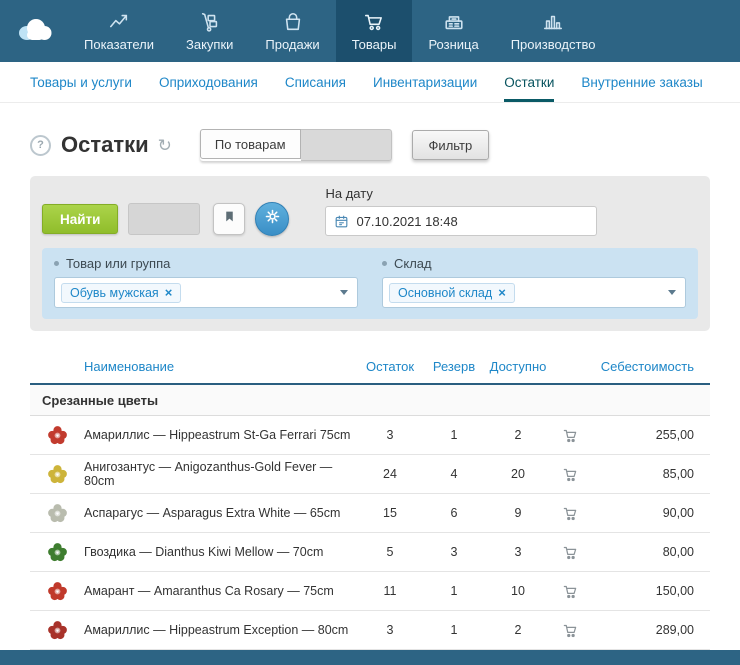 Image resolution: width=740 pixels, height=665 pixels. I want to click on view-tab-placeholder, so click(346, 145).